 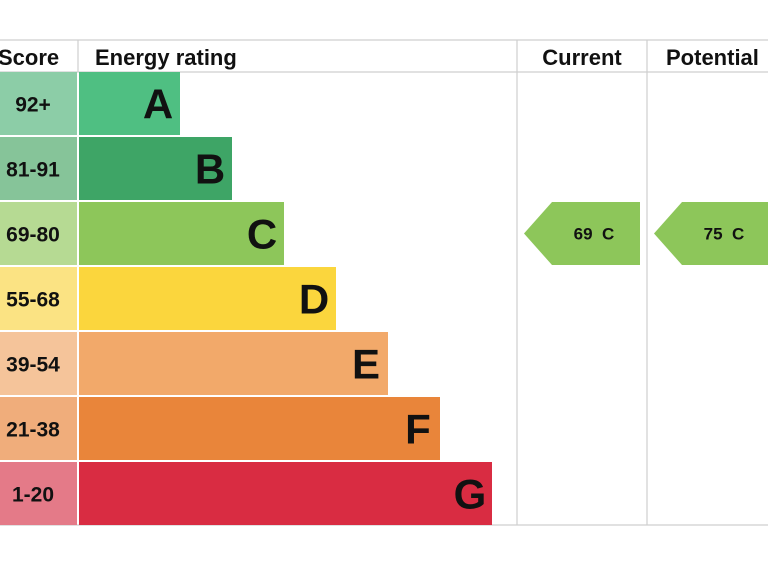 I want to click on rating-indicators: 69 C 75 C, so click(x=646, y=233).